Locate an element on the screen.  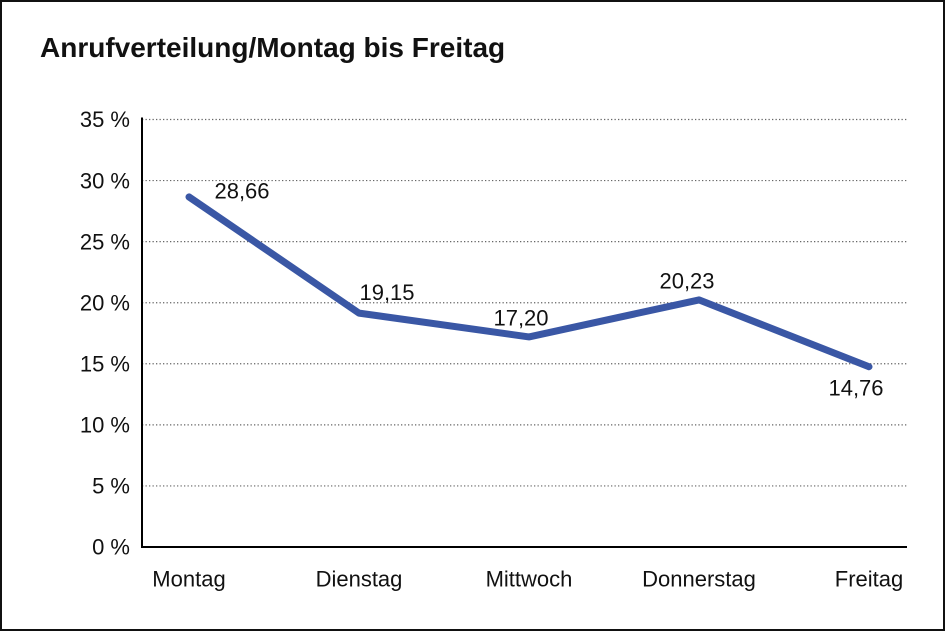
data-point-label: 20,23 is located at coordinates (686, 281).